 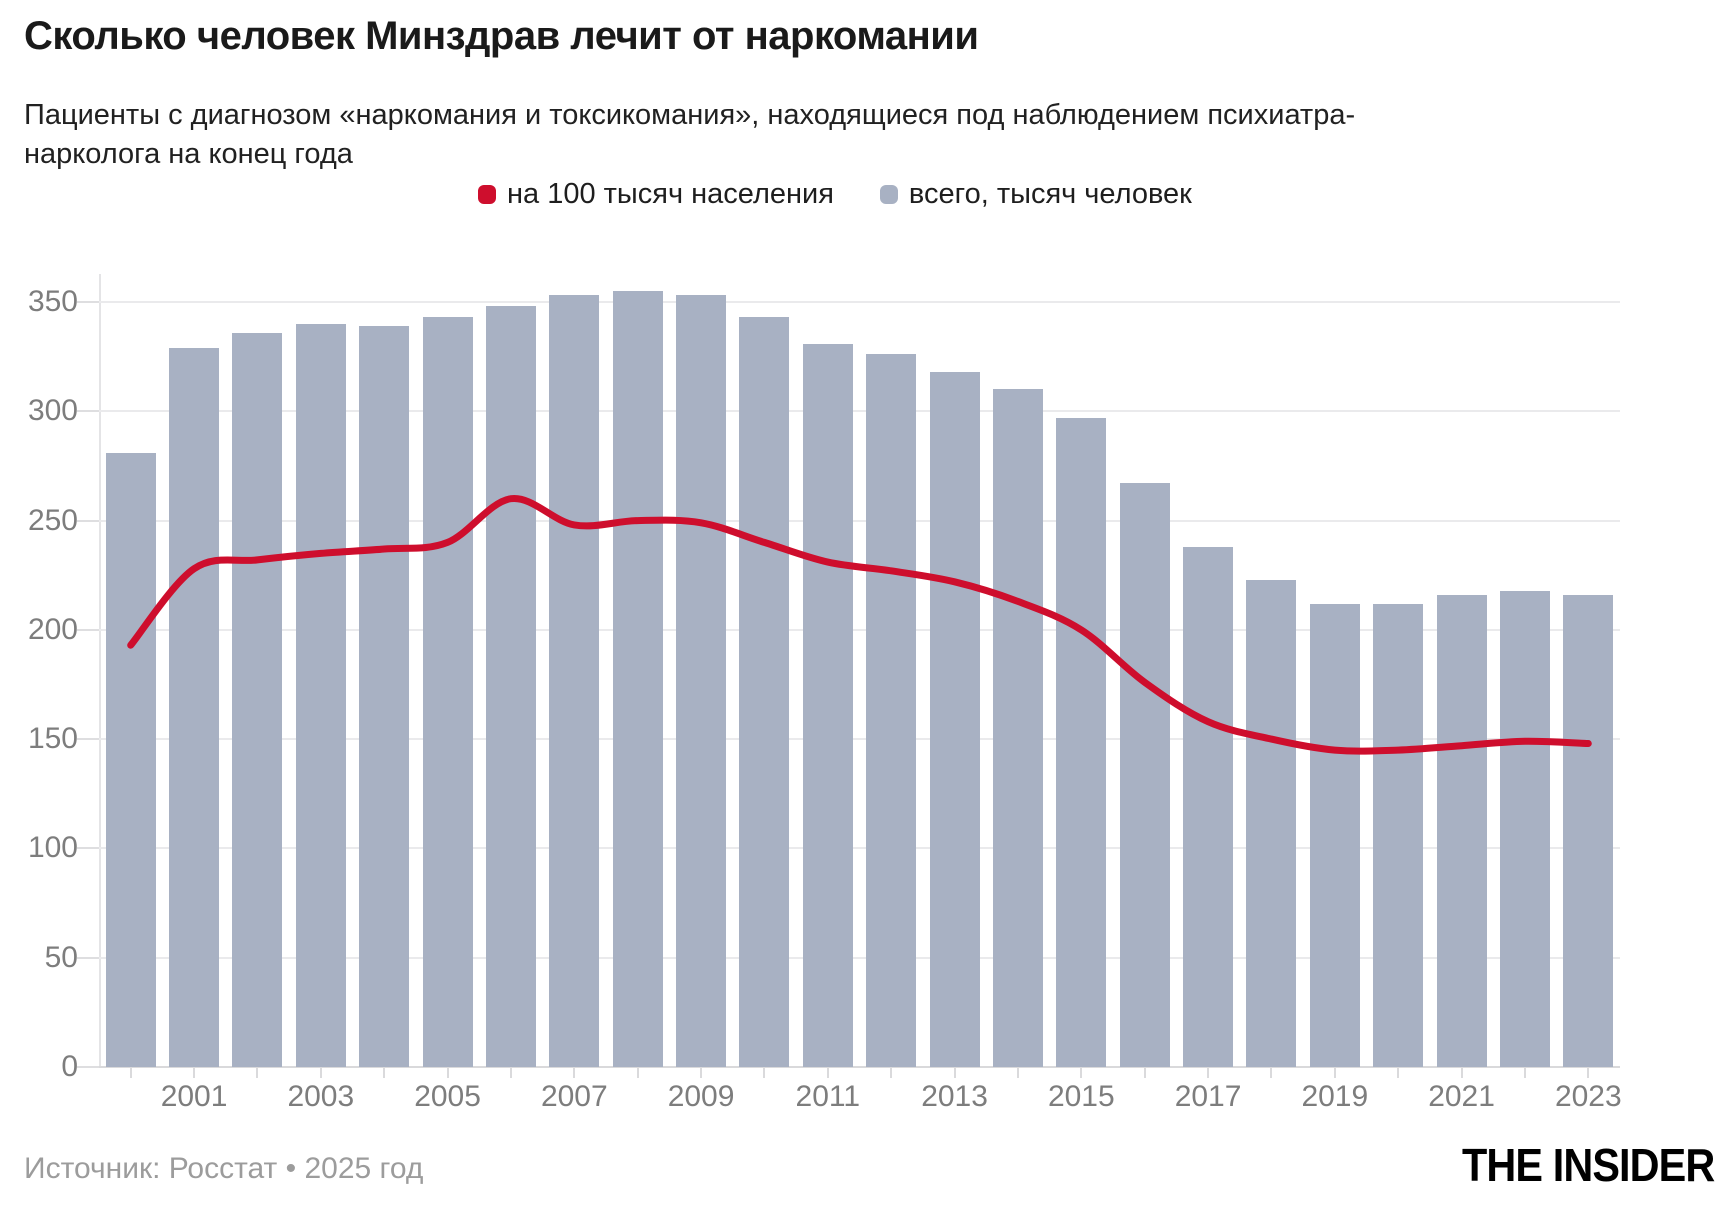 What do you see at coordinates (1588, 1096) in the screenshot?
I see `x-axis-label-2023: 2023` at bounding box center [1588, 1096].